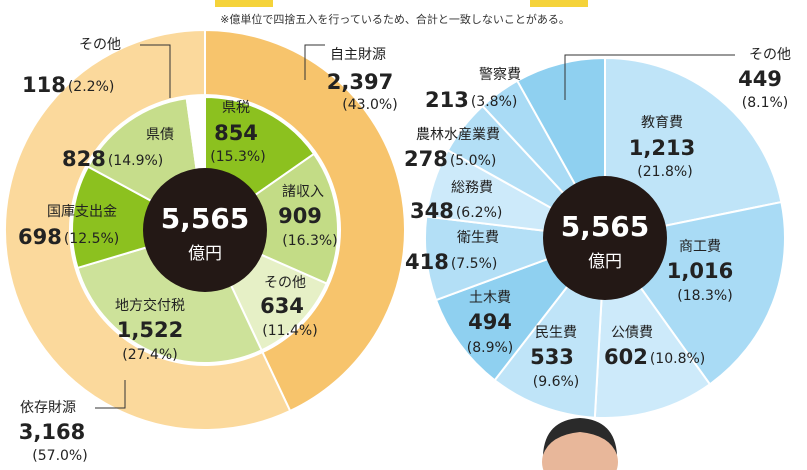  Describe the element at coordinates (427, 262) in the screenshot. I see `value-label: 418` at that location.